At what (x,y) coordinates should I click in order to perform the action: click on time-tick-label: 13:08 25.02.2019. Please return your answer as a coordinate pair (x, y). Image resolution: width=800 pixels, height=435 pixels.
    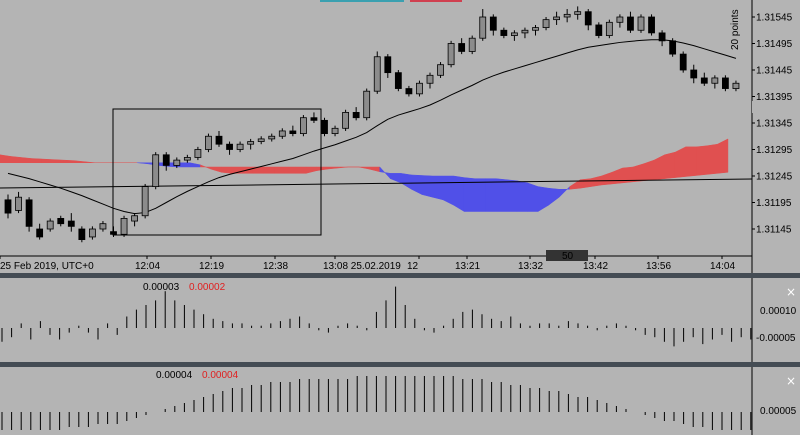
    Looking at the image, I should click on (362, 266).